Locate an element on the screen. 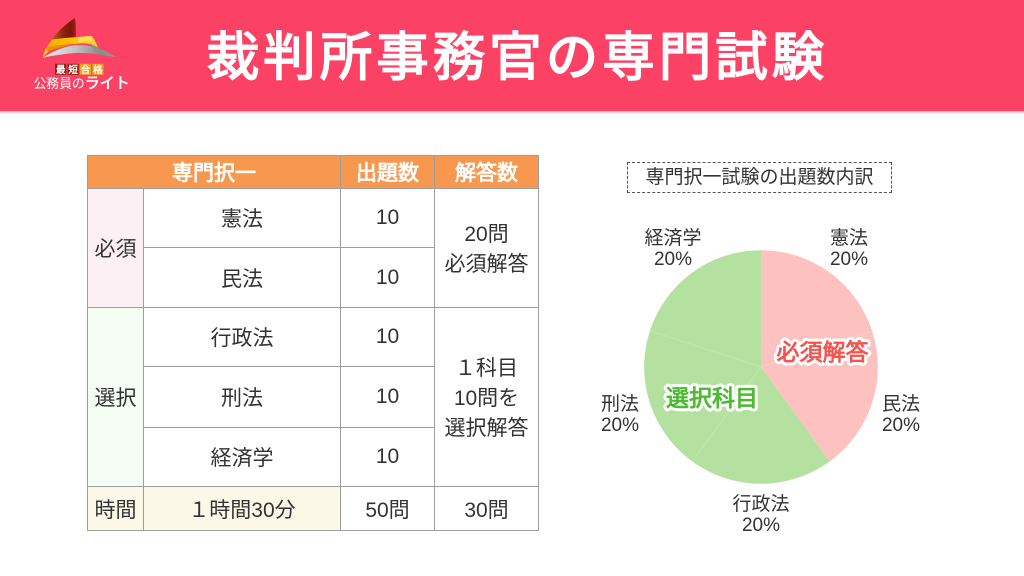 This screenshot has width=1024, height=576. svg-text: 最 is located at coordinates (61, 70).